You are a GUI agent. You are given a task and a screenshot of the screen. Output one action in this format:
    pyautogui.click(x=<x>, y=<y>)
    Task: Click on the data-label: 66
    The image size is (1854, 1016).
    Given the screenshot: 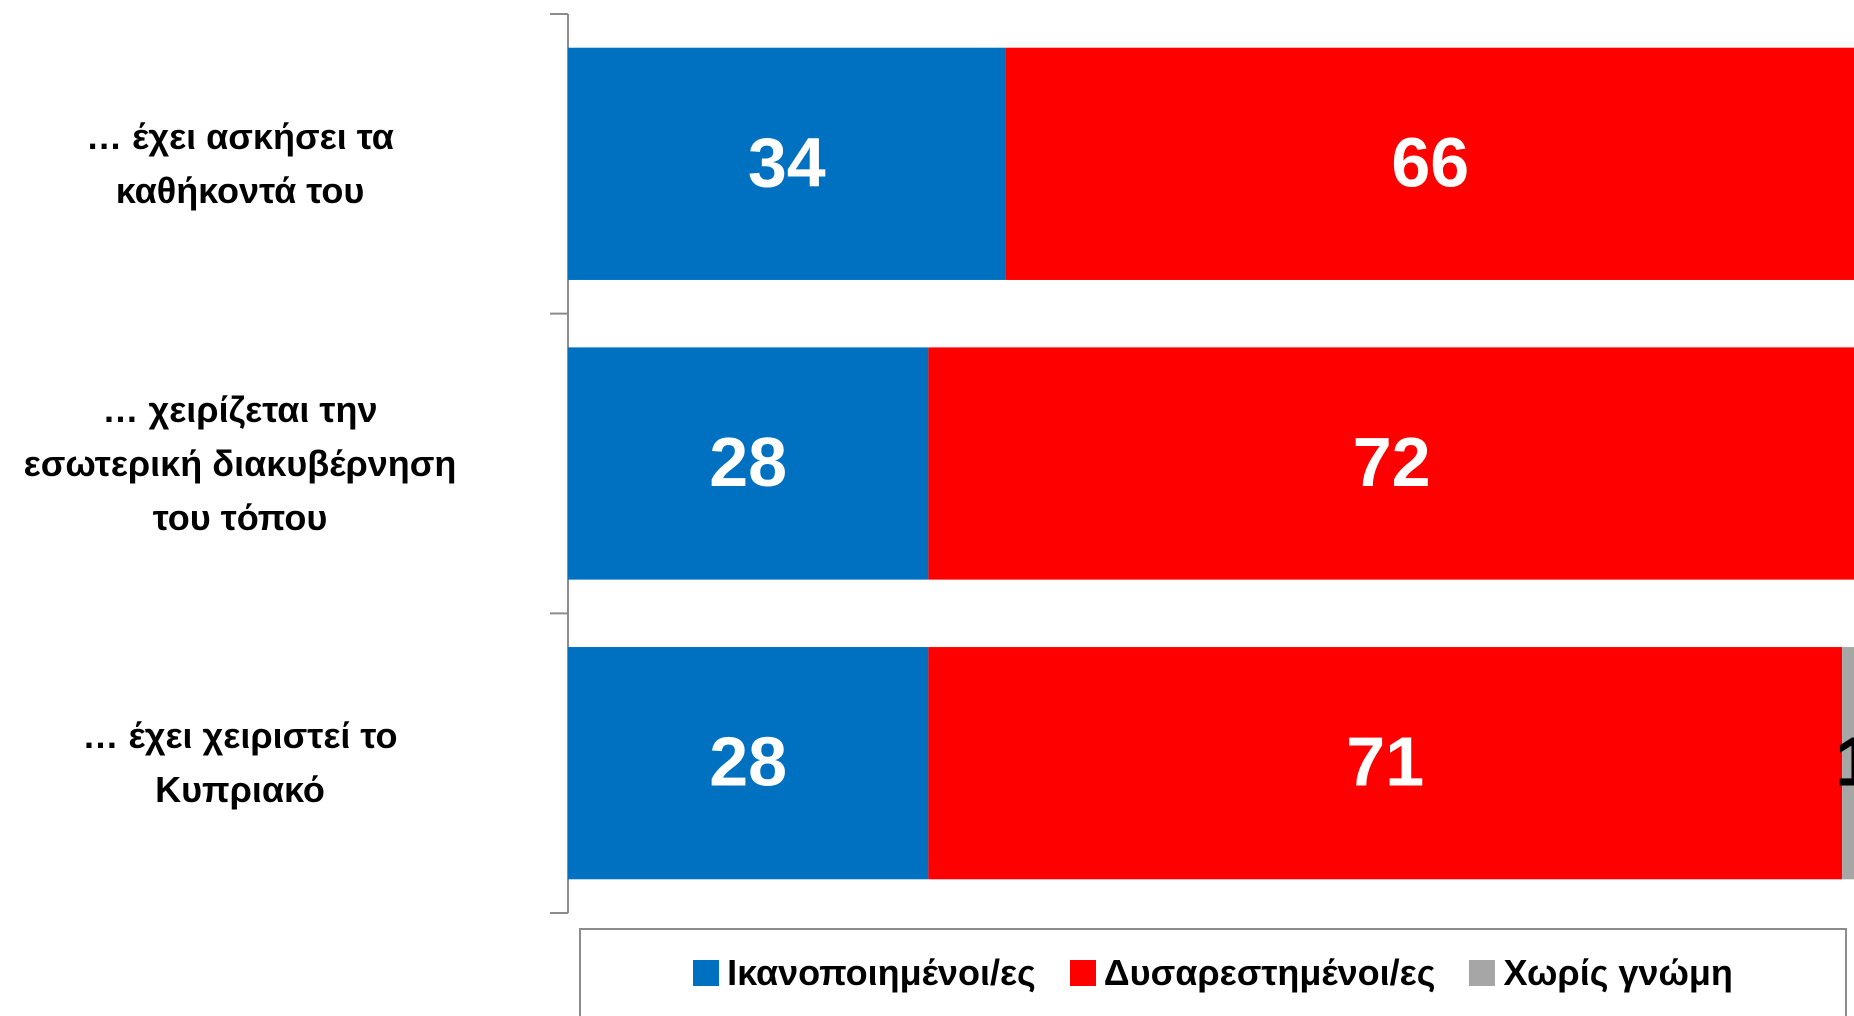 What is the action you would take?
    pyautogui.click(x=1430, y=162)
    